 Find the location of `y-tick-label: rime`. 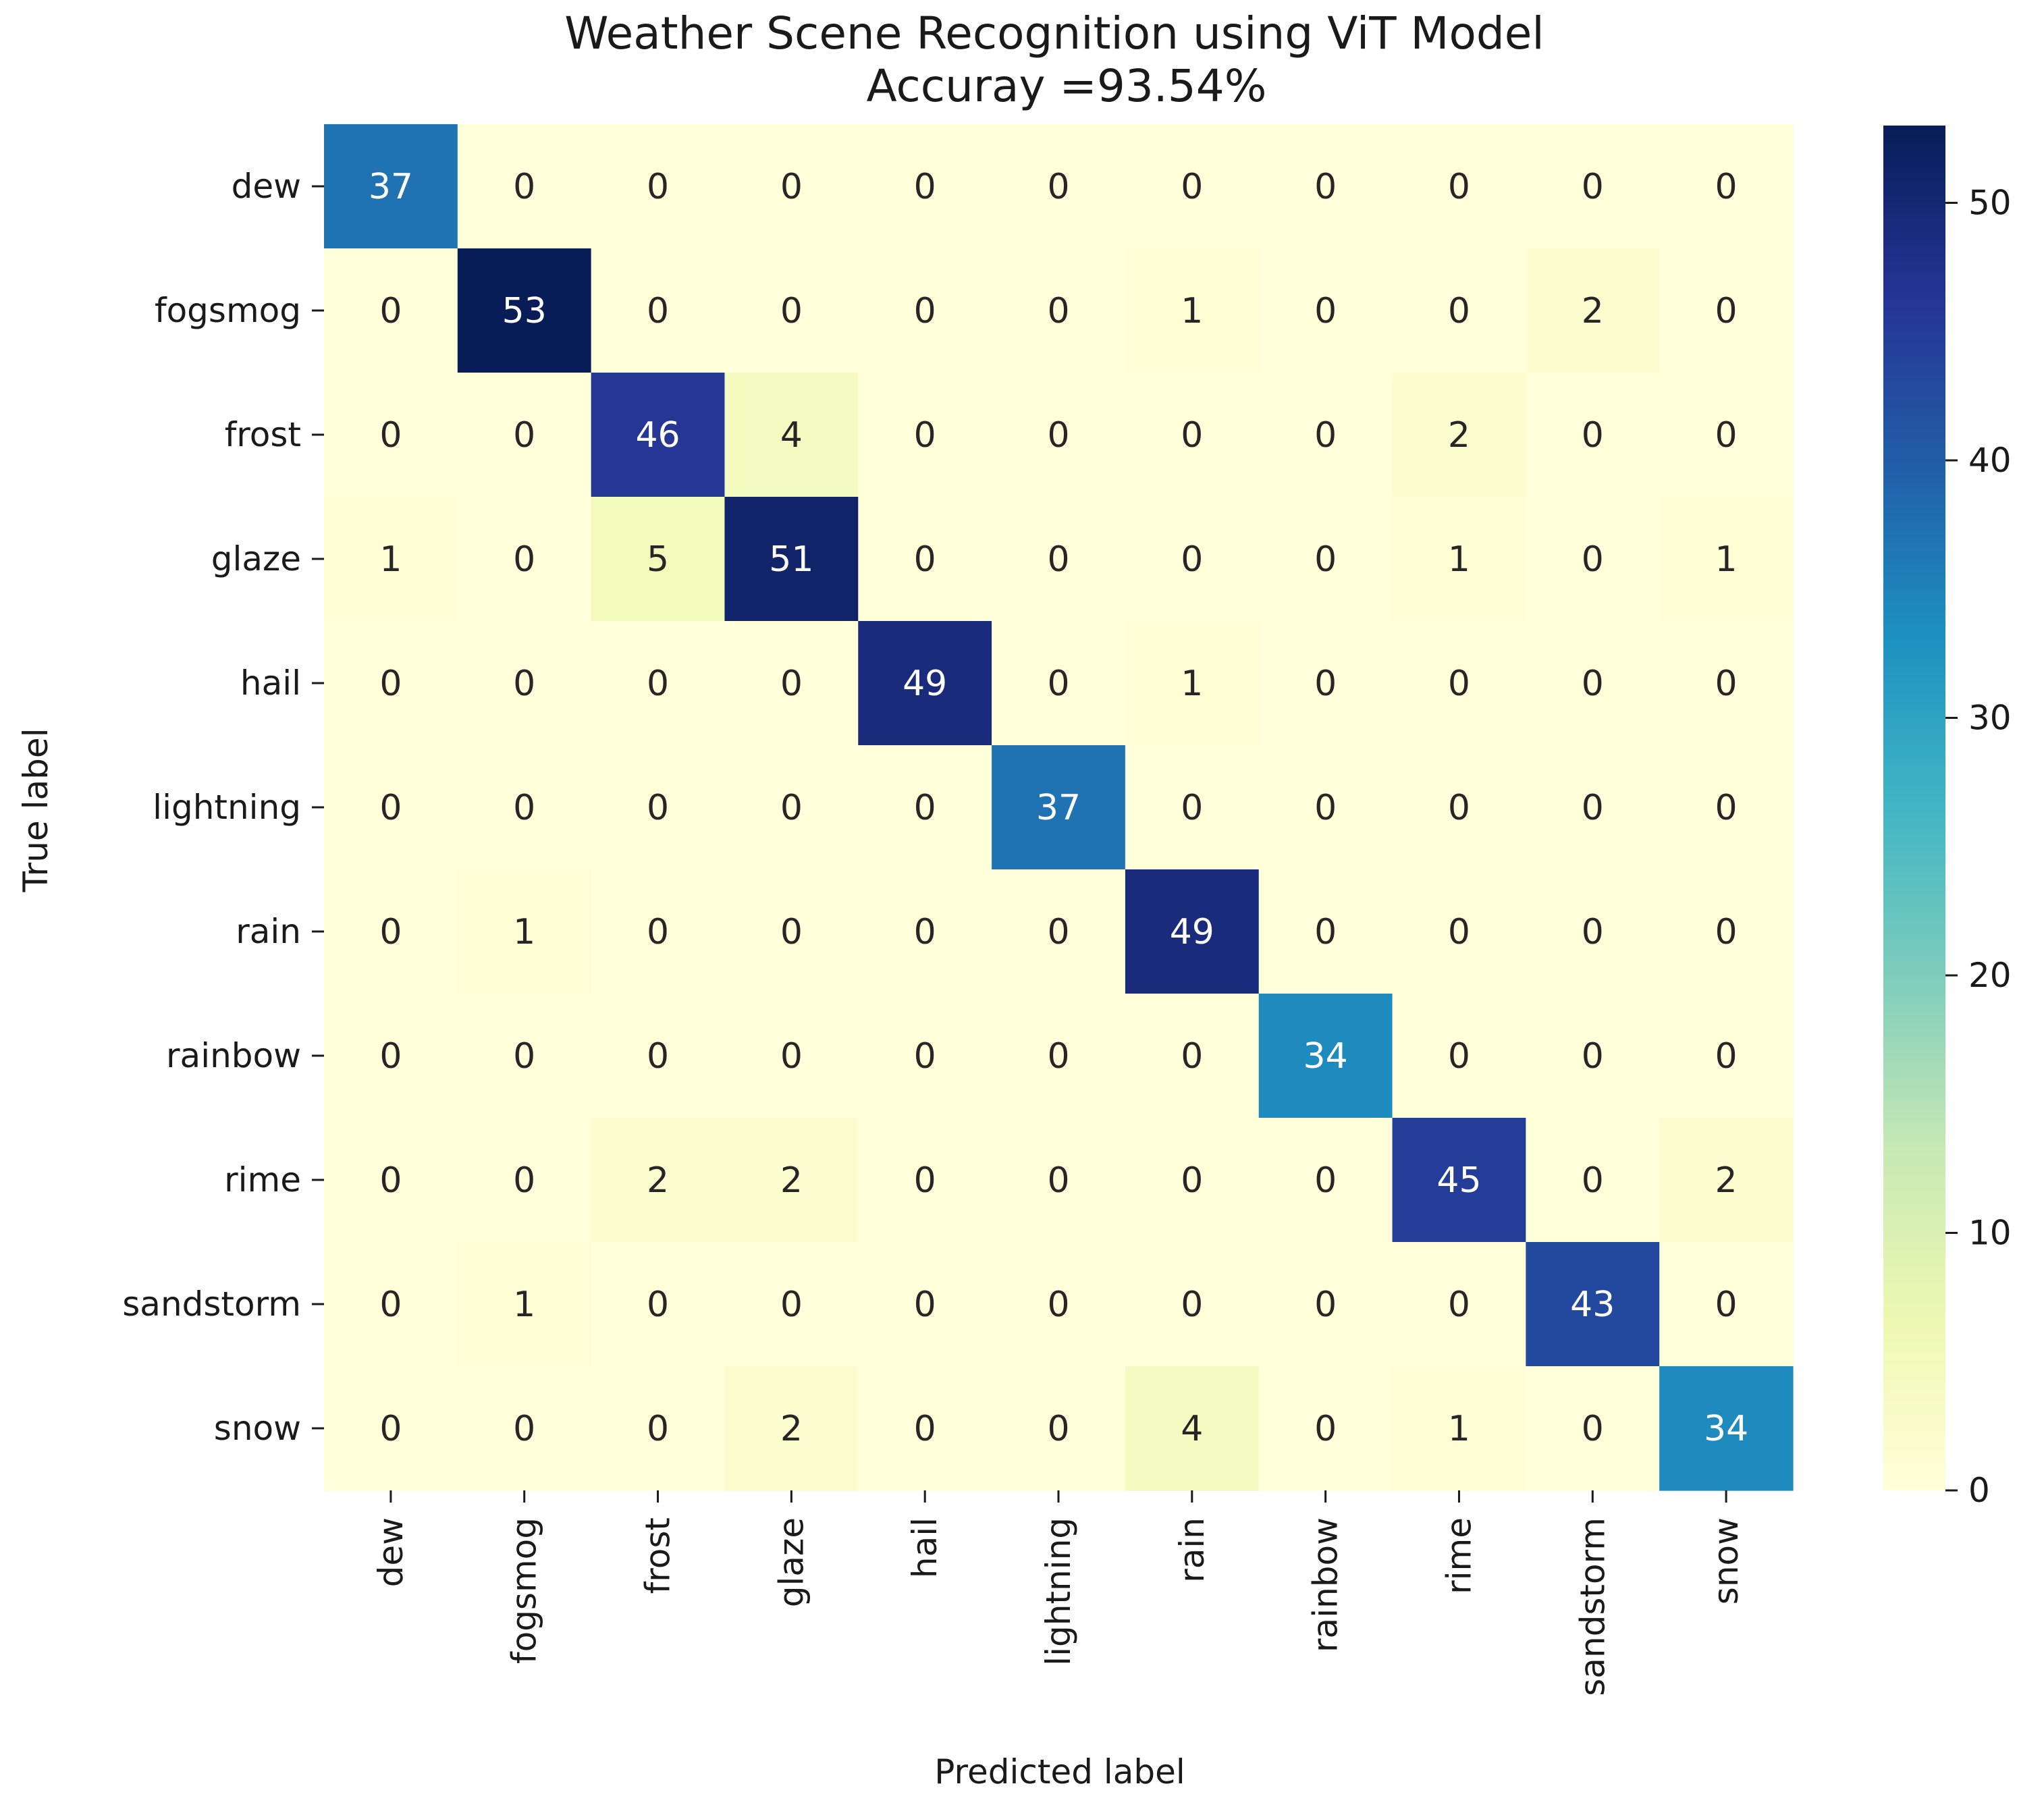

y-tick-label: rime is located at coordinates (262, 1179).